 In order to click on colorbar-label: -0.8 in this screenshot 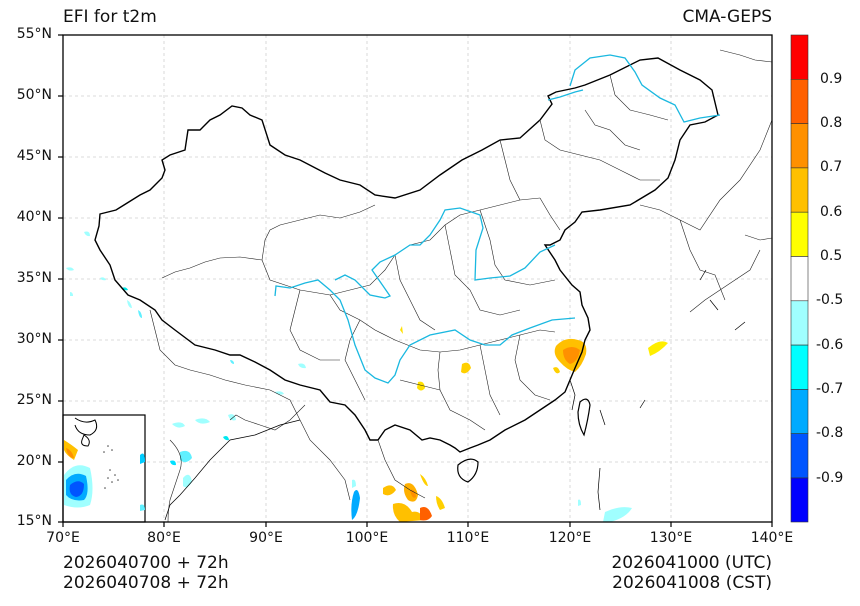, I will do `click(830, 433)`.